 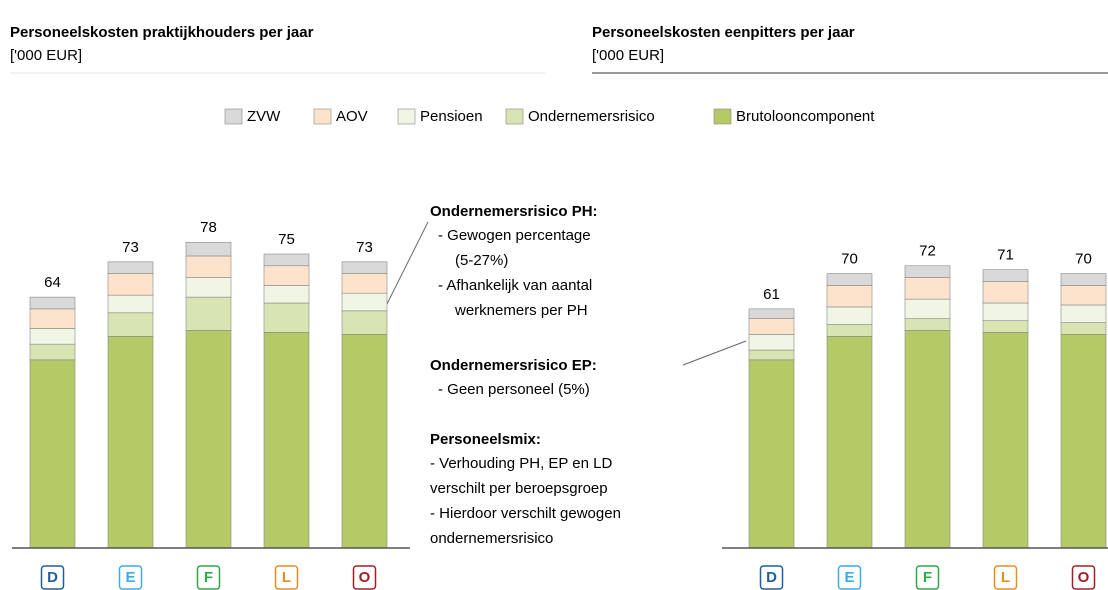 I want to click on annotation-line: - Afhankelijk van aantal, so click(x=515, y=285).